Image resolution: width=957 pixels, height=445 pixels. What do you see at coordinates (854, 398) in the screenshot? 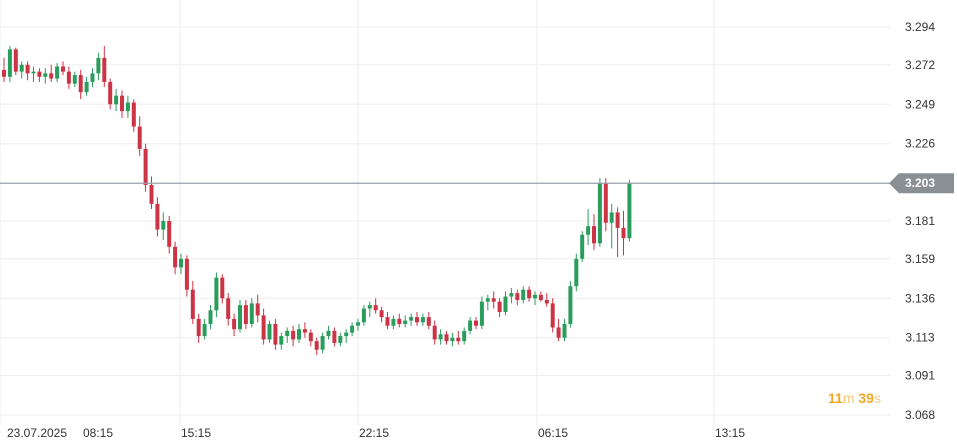
I see `candle-countdown: 11m 39s` at bounding box center [854, 398].